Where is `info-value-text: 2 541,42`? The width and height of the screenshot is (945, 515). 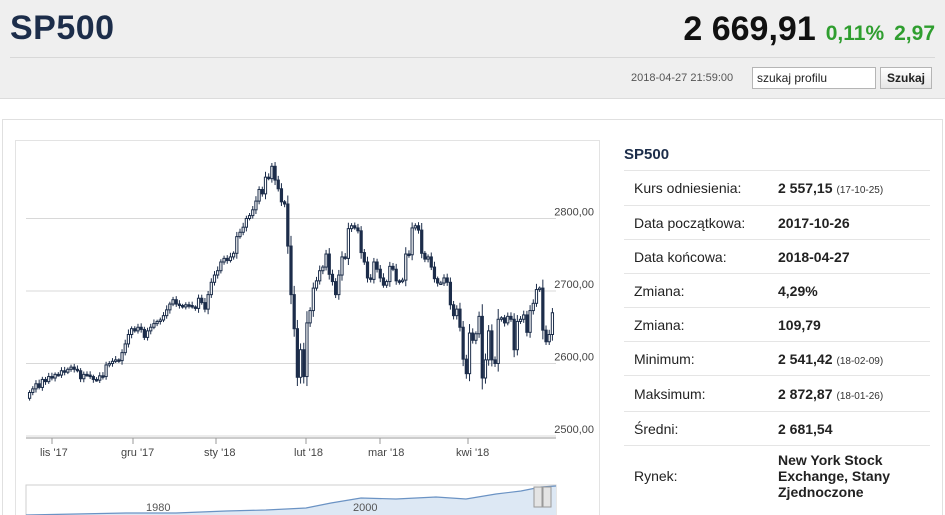 info-value-text: 2 541,42 is located at coordinates (805, 358).